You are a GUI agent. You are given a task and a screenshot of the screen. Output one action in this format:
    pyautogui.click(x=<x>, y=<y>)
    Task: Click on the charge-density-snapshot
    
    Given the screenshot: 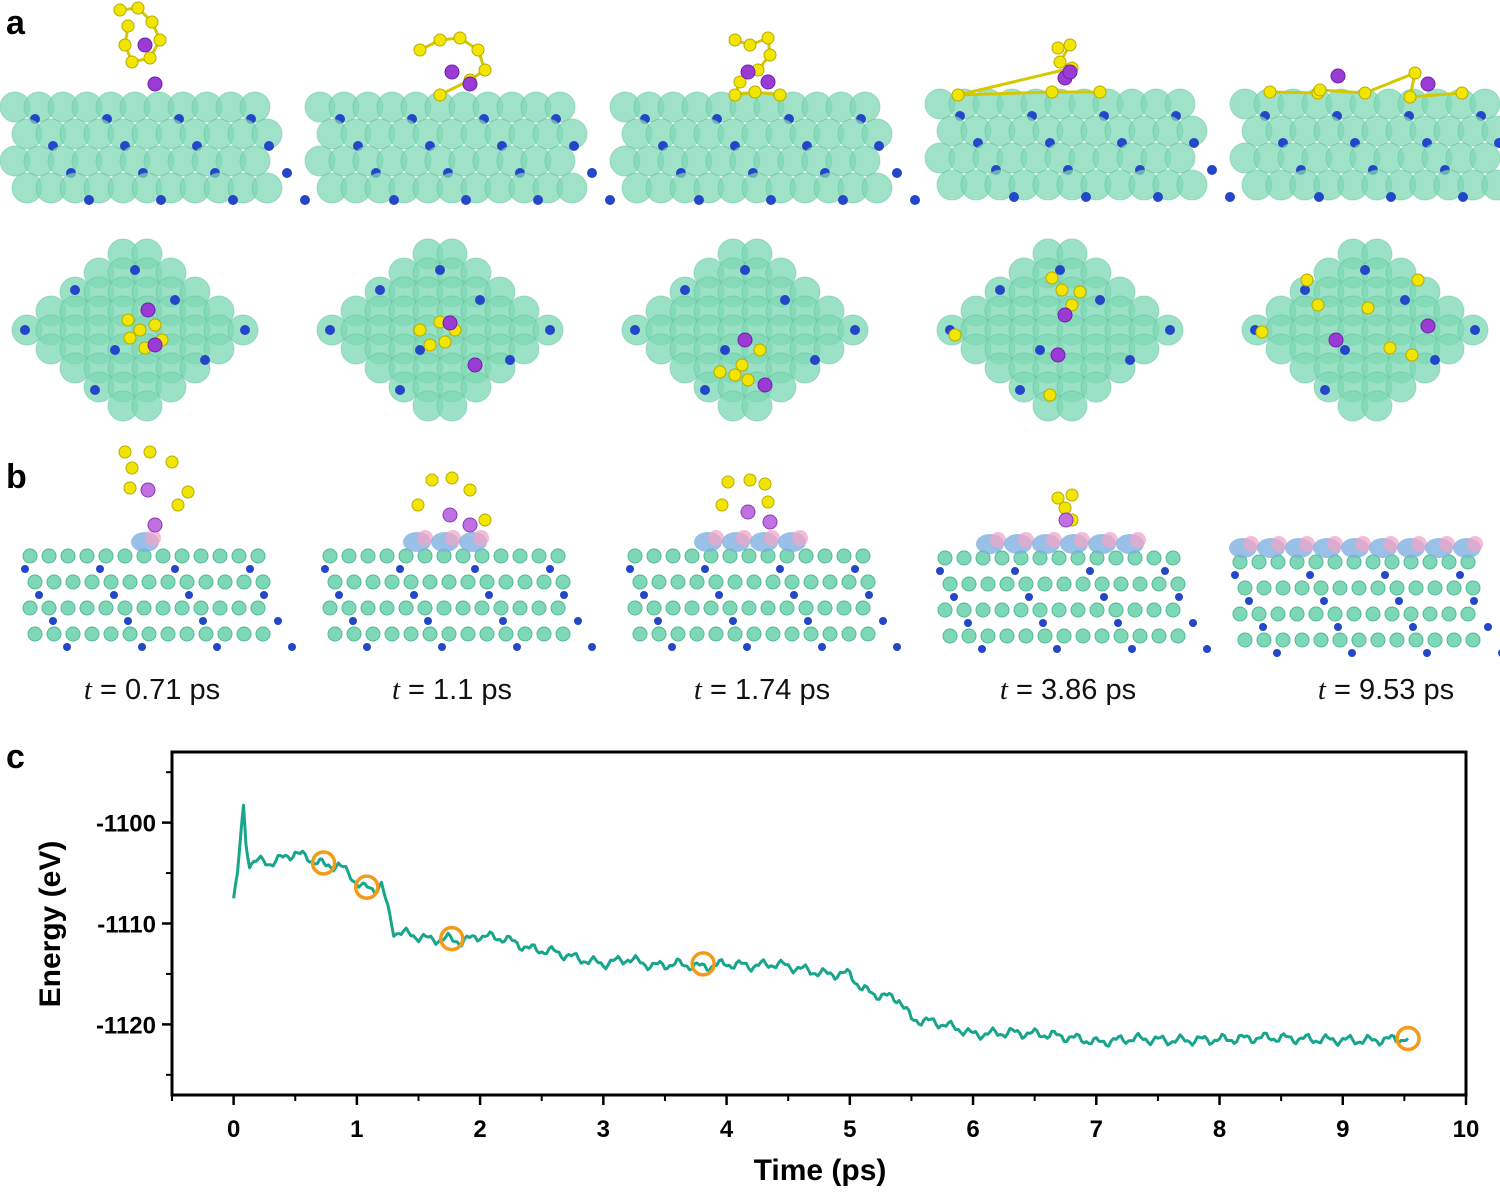 What is the action you would take?
    pyautogui.click(x=158, y=590)
    